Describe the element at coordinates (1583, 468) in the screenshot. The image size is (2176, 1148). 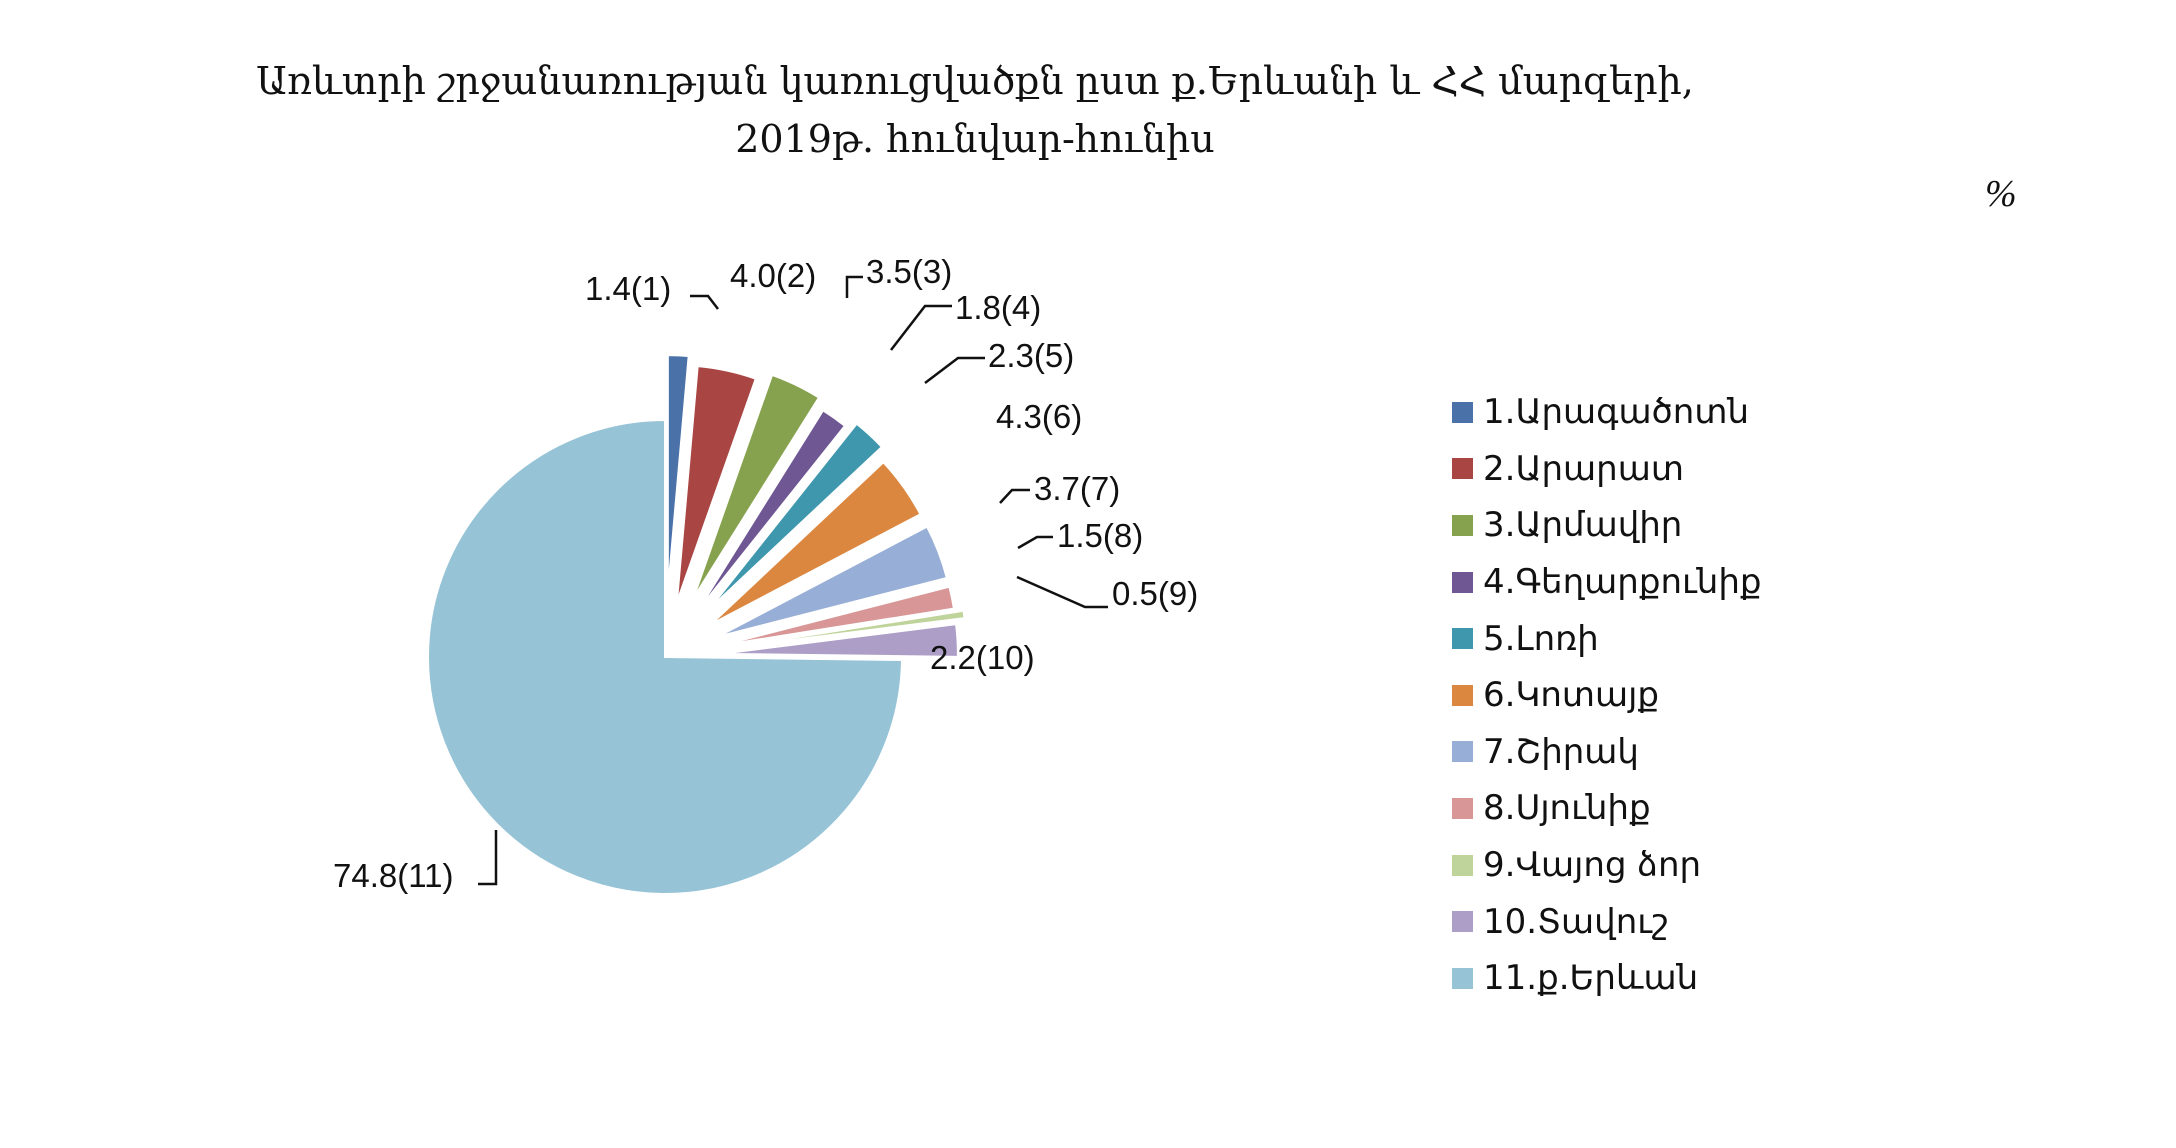
I see `legend-label: 2.Արարատ` at that location.